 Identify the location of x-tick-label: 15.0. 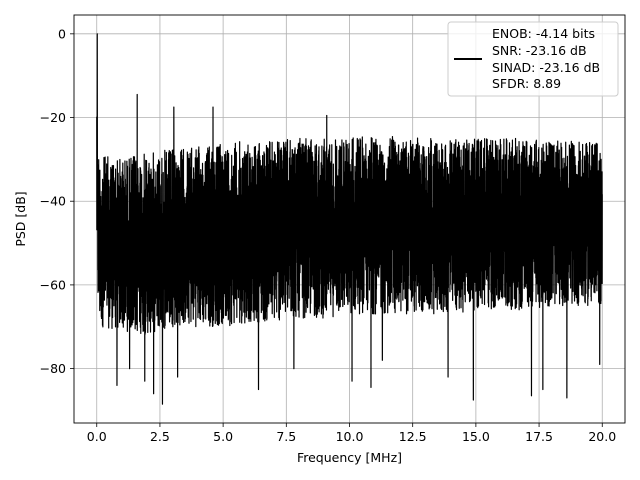
(476, 436).